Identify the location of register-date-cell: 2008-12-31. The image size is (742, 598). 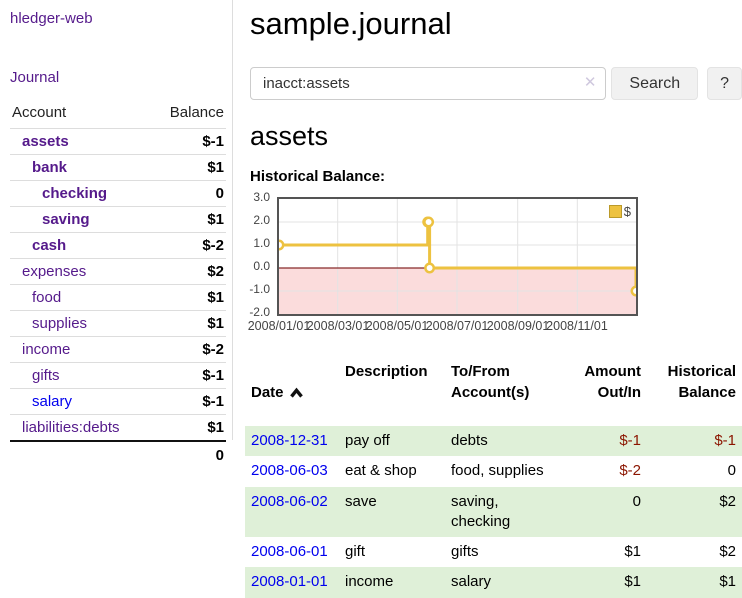
(292, 441).